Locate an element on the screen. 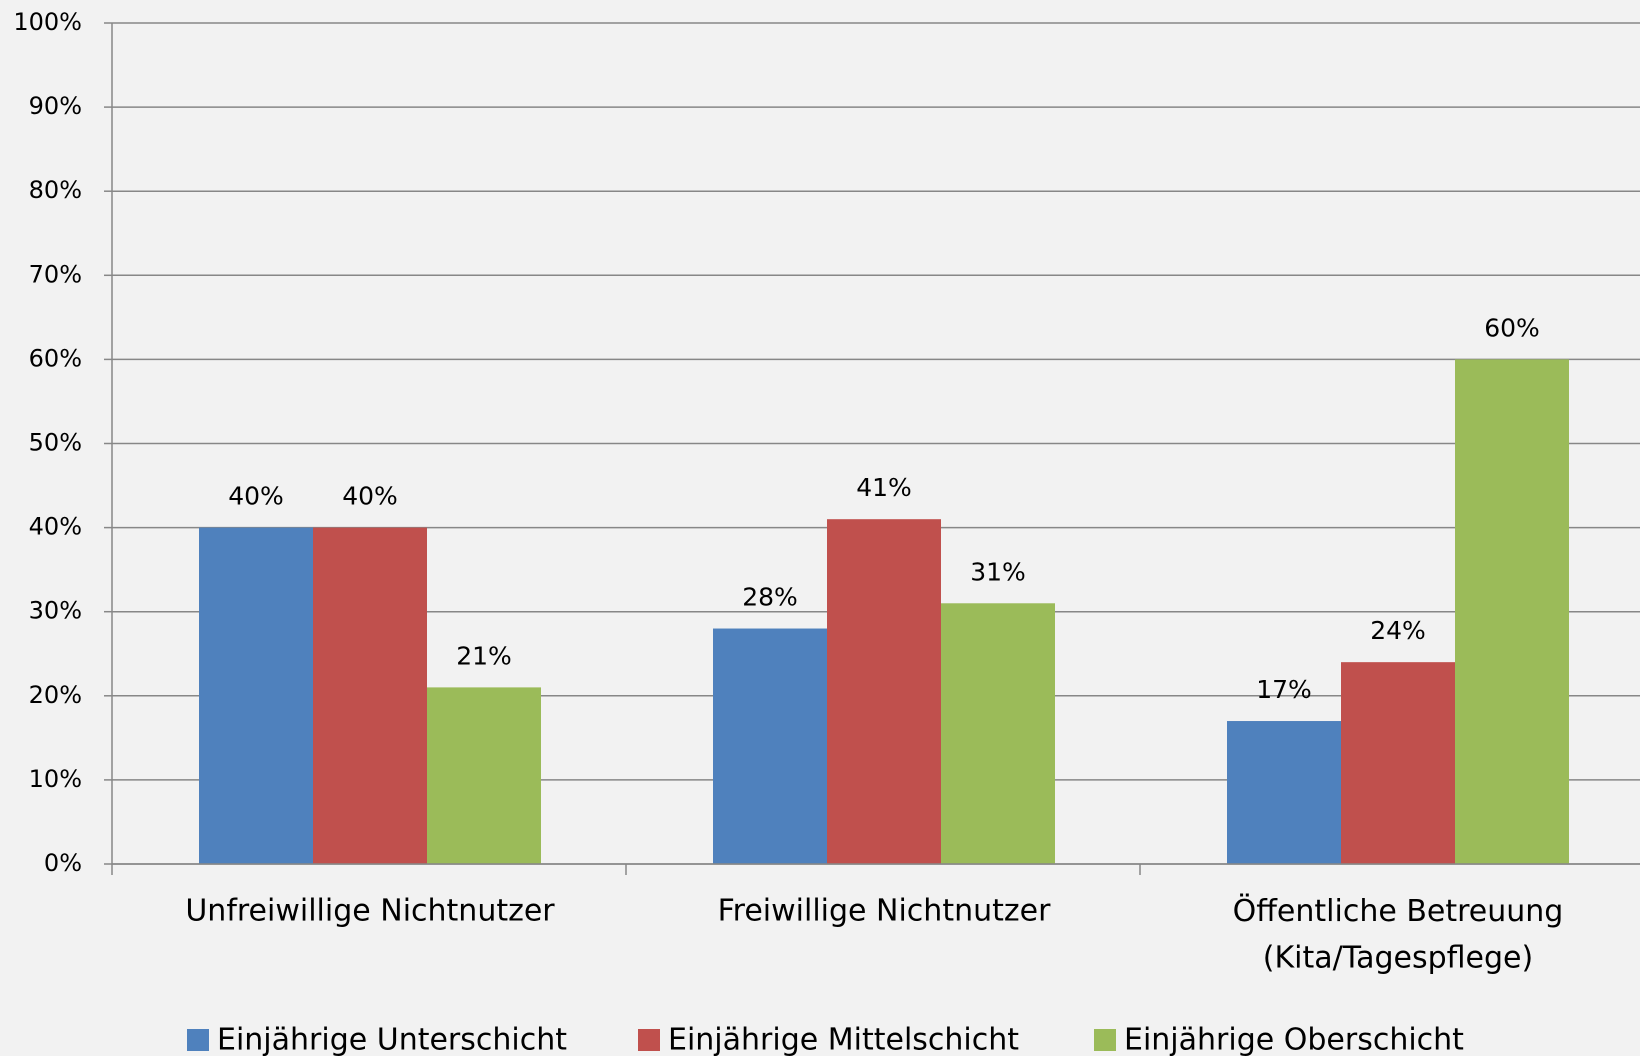  value-label: 24% is located at coordinates (1398, 630).